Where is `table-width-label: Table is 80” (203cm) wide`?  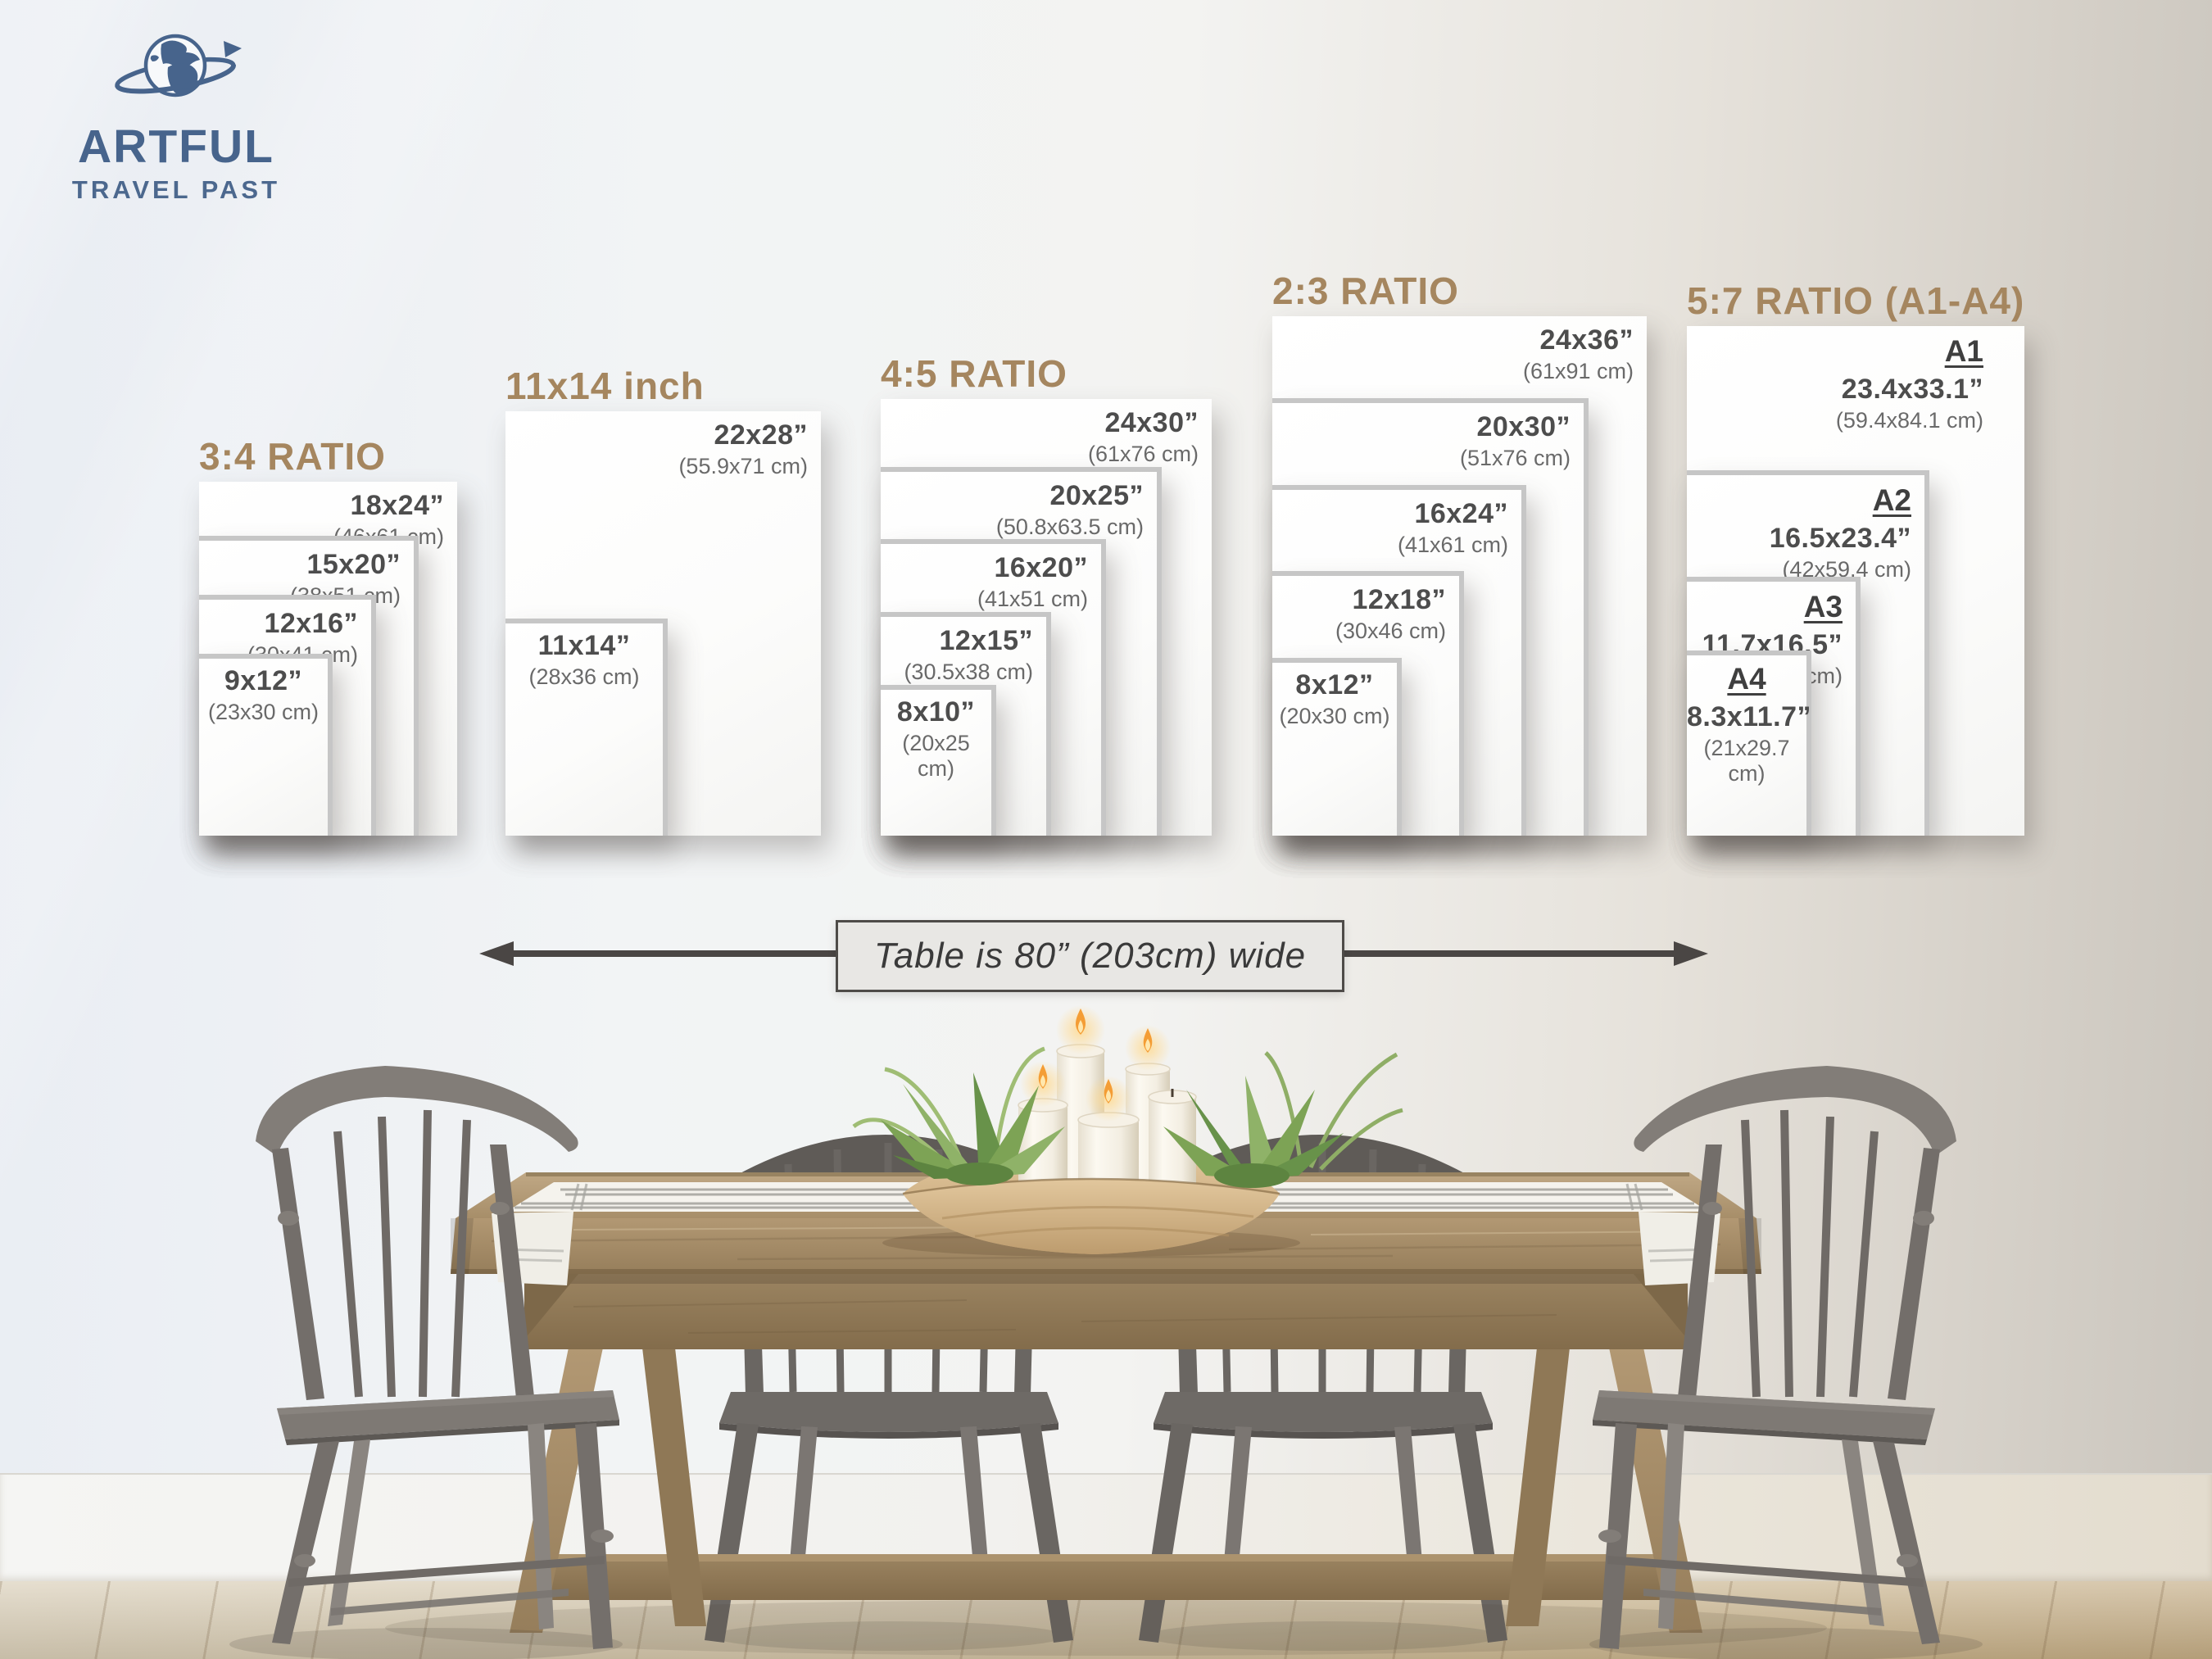
table-width-label: Table is 80” (203cm) wide is located at coordinates (1090, 956).